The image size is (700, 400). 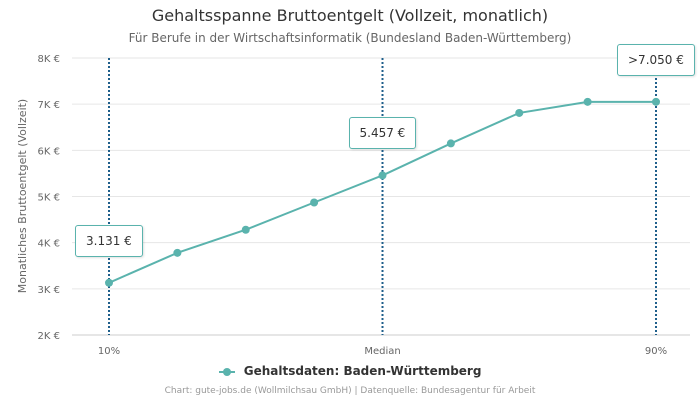 What do you see at coordinates (49, 59) in the screenshot?
I see `y-tick-label: 8K €` at bounding box center [49, 59].